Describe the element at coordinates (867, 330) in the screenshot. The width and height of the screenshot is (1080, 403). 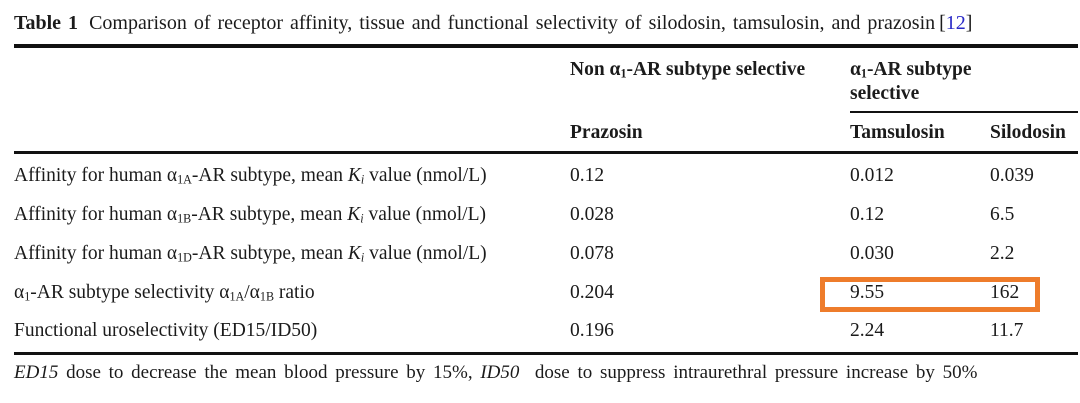
I see `cell-tamsulosin: 2.24` at that location.